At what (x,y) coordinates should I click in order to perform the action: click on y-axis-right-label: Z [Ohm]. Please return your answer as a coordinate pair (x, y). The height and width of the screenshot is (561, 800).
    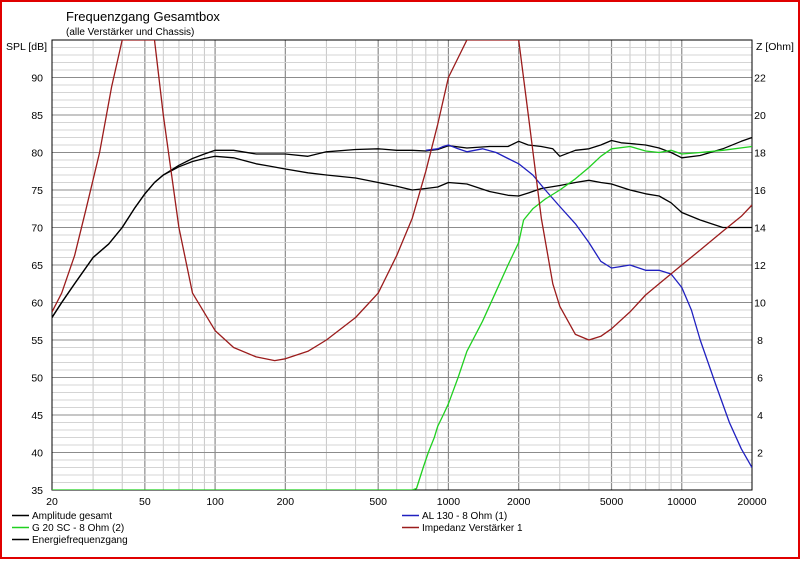
    Looking at the image, I should click on (775, 47).